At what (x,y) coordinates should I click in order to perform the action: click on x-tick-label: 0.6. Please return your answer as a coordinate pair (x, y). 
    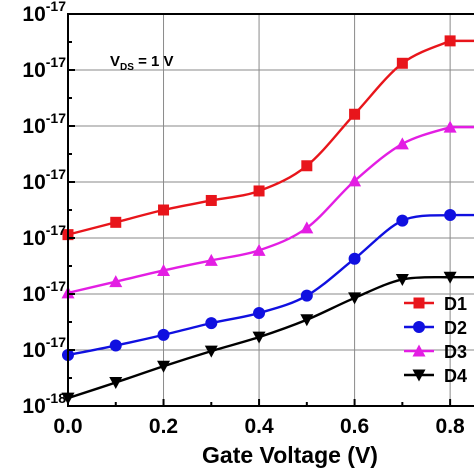
    Looking at the image, I should click on (354, 426).